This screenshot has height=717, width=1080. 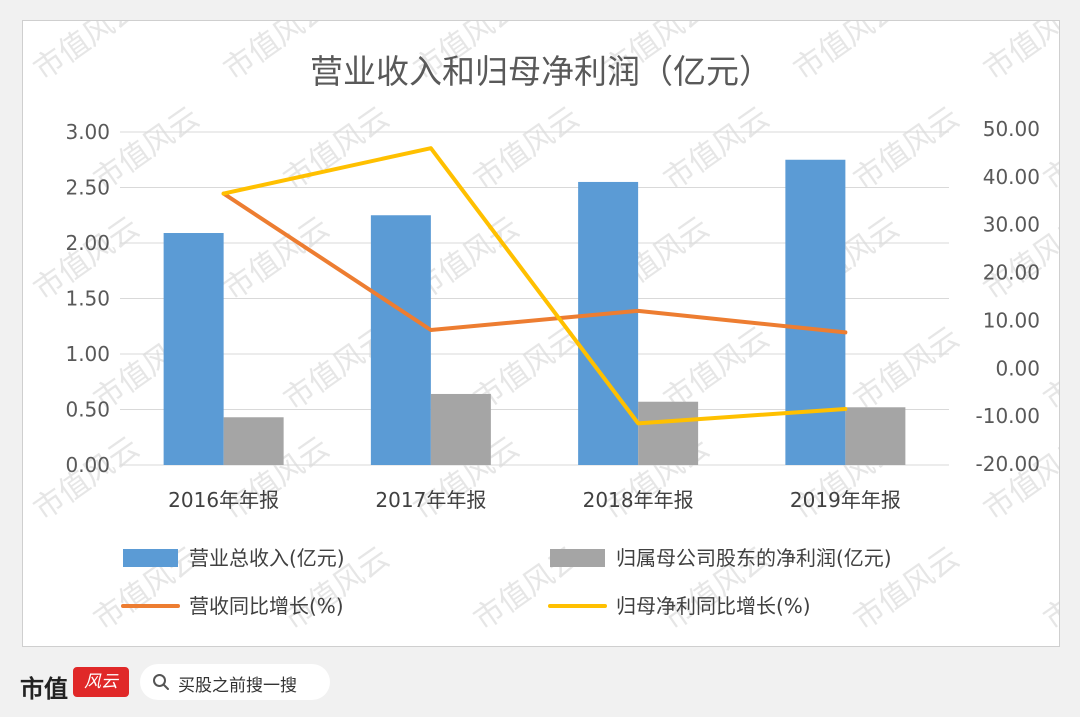 What do you see at coordinates (87, 188) in the screenshot?
I see `left-tick-label-5: 2.50` at bounding box center [87, 188].